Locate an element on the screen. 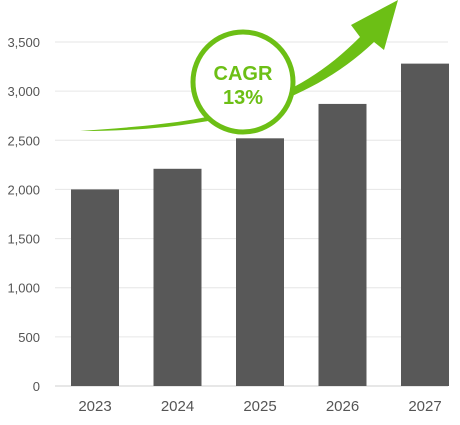  x-category-label: 2026 is located at coordinates (342, 406).